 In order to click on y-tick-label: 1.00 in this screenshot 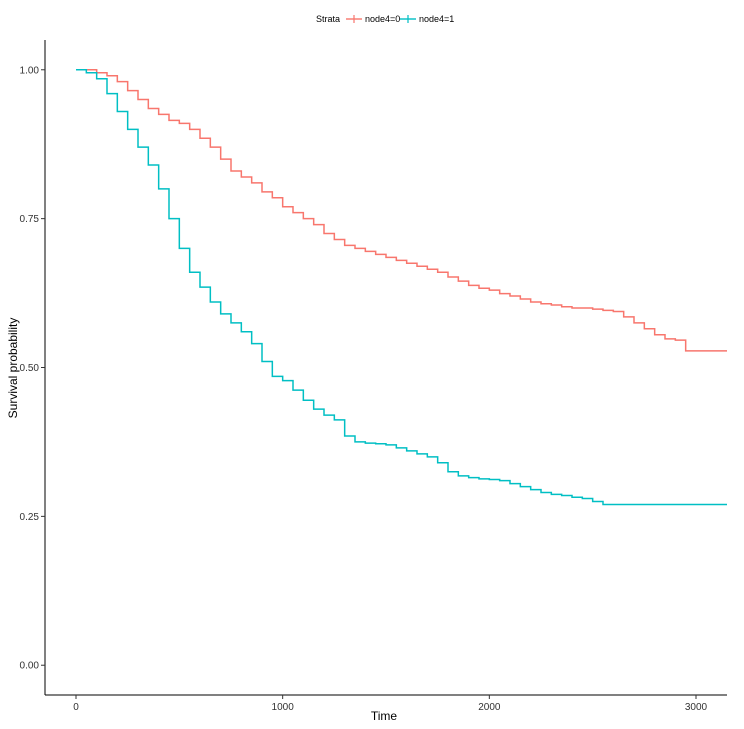, I will do `click(30, 70)`.